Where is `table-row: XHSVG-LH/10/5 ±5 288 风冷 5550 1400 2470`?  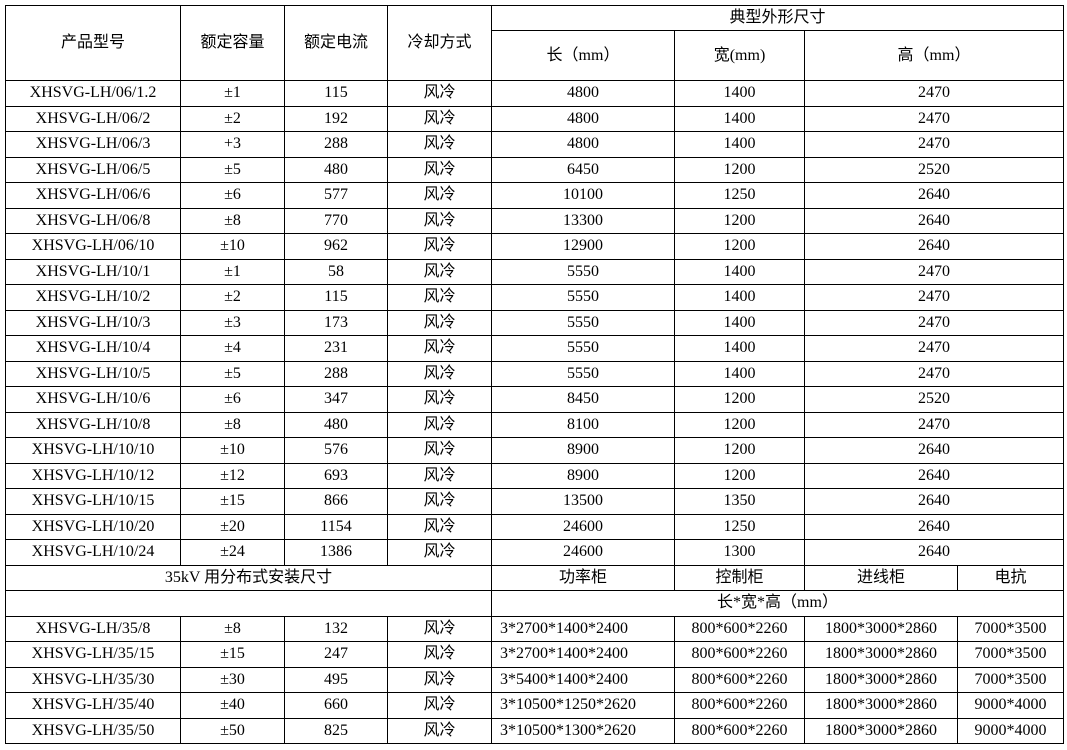 table-row: XHSVG-LH/10/5 ±5 288 风冷 5550 1400 2470 is located at coordinates (534, 373).